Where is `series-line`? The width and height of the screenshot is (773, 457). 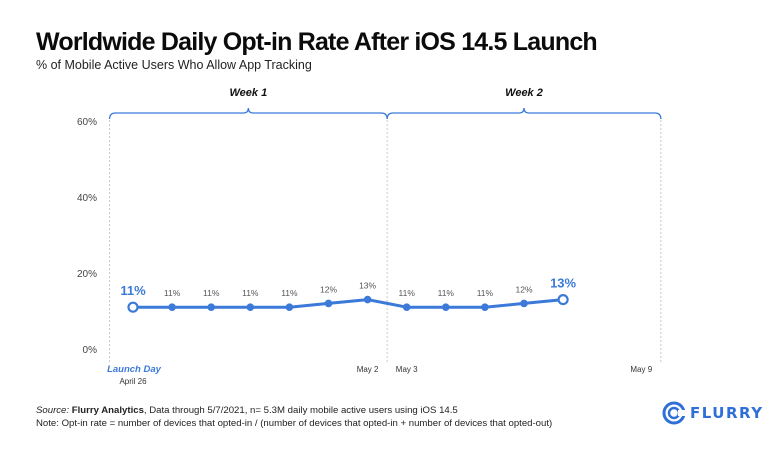 series-line is located at coordinates (348, 303).